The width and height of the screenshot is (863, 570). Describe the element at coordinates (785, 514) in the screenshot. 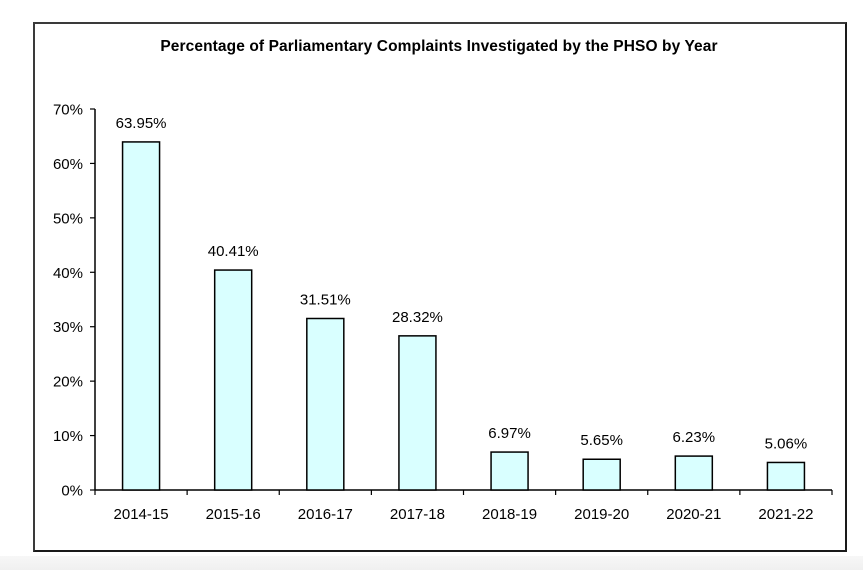

I see `x-tick-label: 2021-22` at that location.